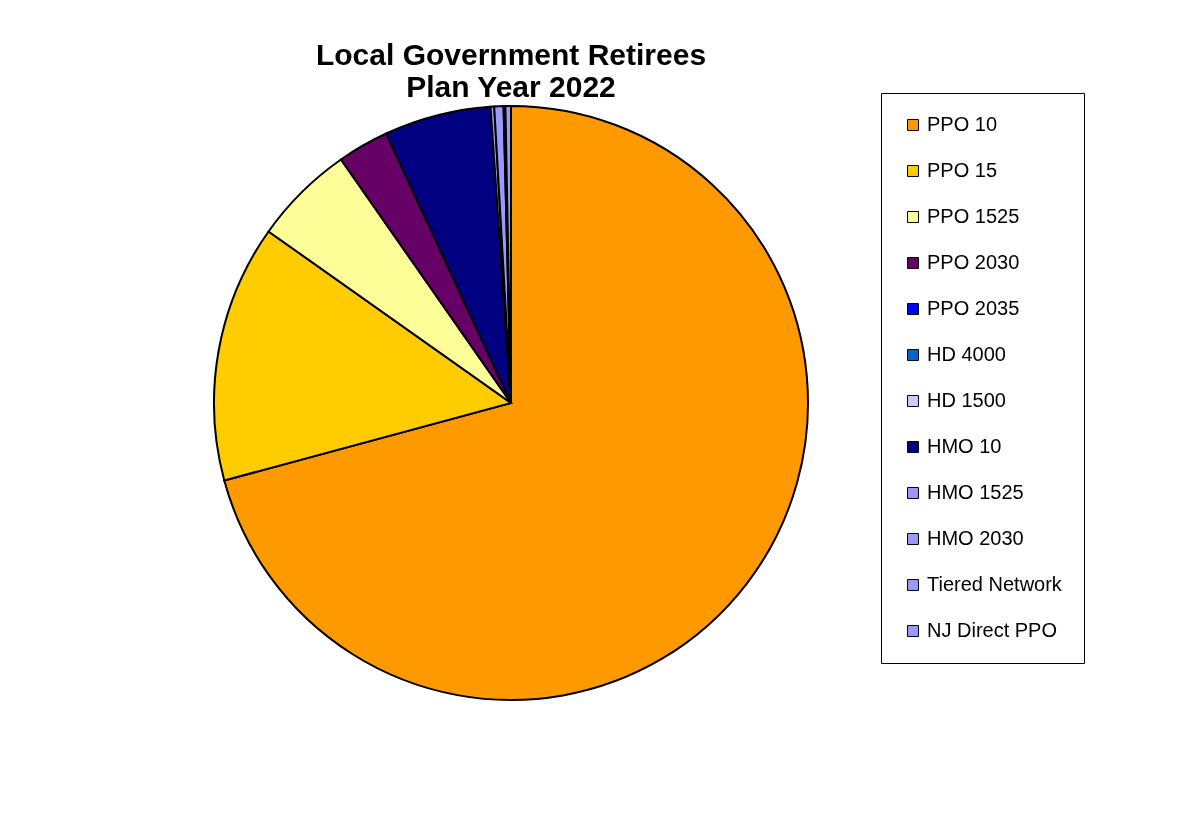  Describe the element at coordinates (973, 308) in the screenshot. I see `legend-label: PPO 2035` at that location.